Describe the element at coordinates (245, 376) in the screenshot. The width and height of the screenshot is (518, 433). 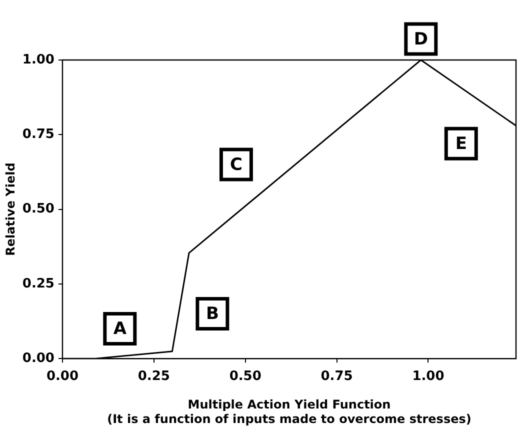
I see `x-tick-label: 0.50` at that location.